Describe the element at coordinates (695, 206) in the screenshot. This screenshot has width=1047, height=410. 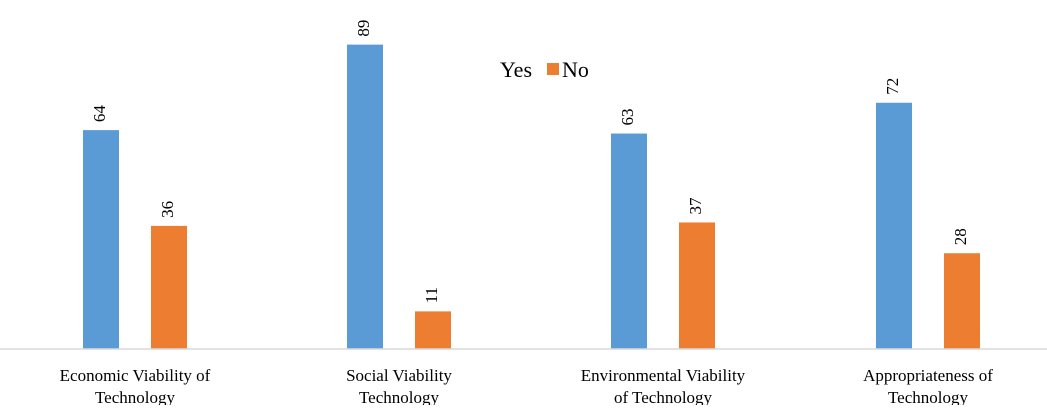
I see `data-label-no-2: 37` at that location.